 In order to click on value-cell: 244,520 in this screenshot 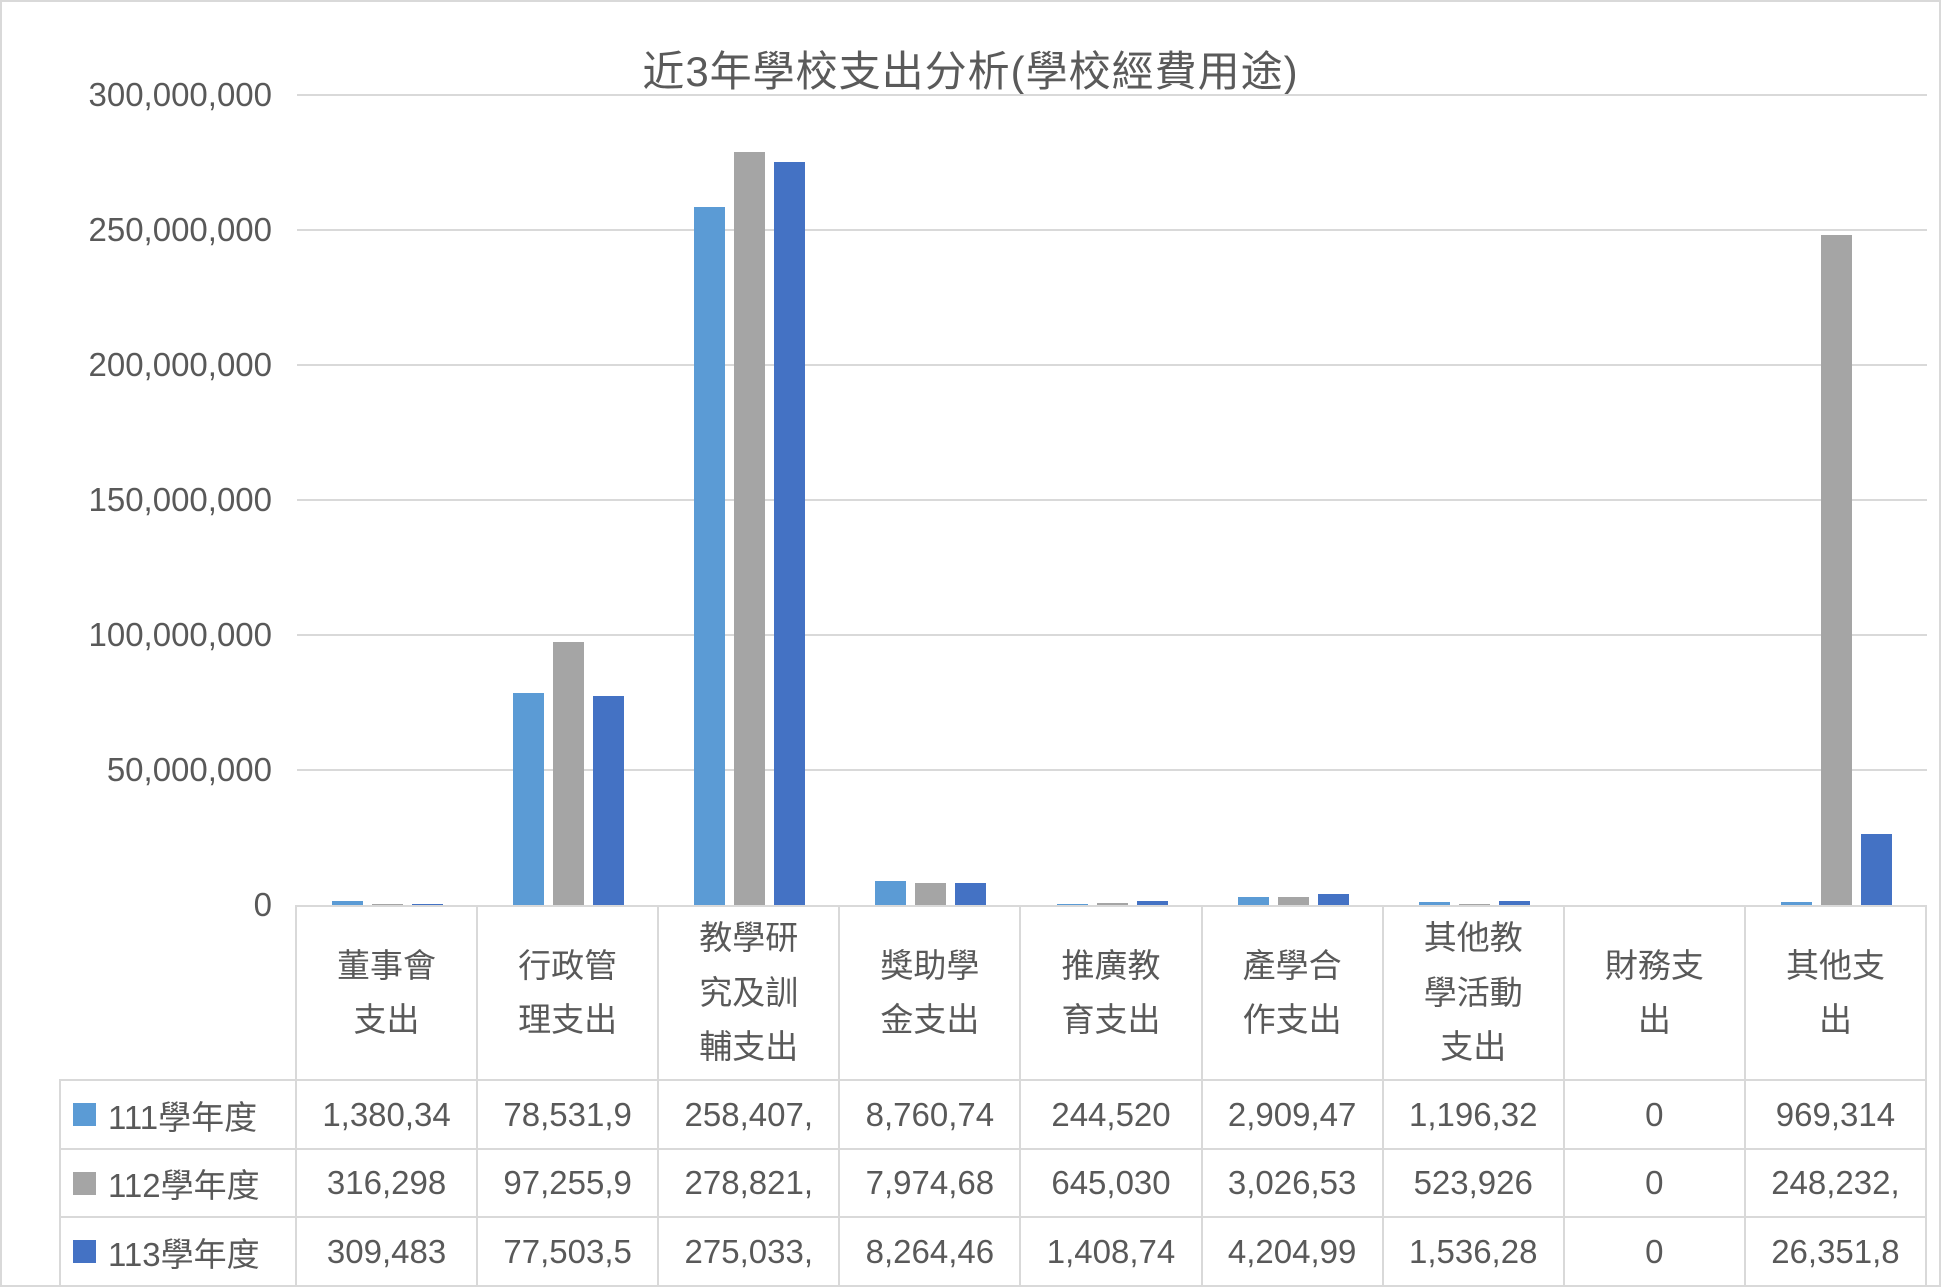, I will do `click(1112, 1115)`.